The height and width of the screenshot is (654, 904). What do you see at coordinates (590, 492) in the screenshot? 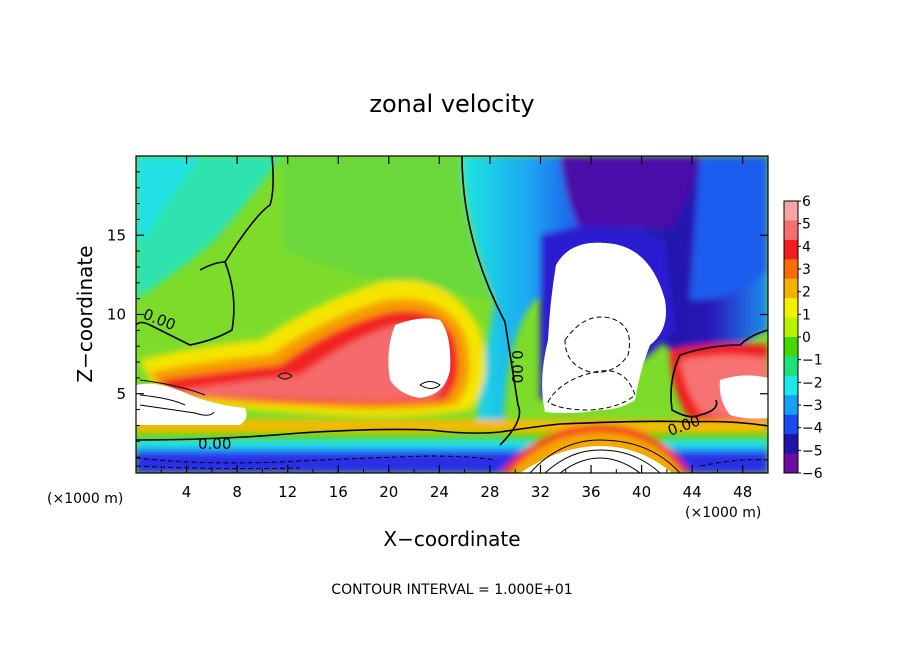
I see `x-tick-label: 36` at bounding box center [590, 492].